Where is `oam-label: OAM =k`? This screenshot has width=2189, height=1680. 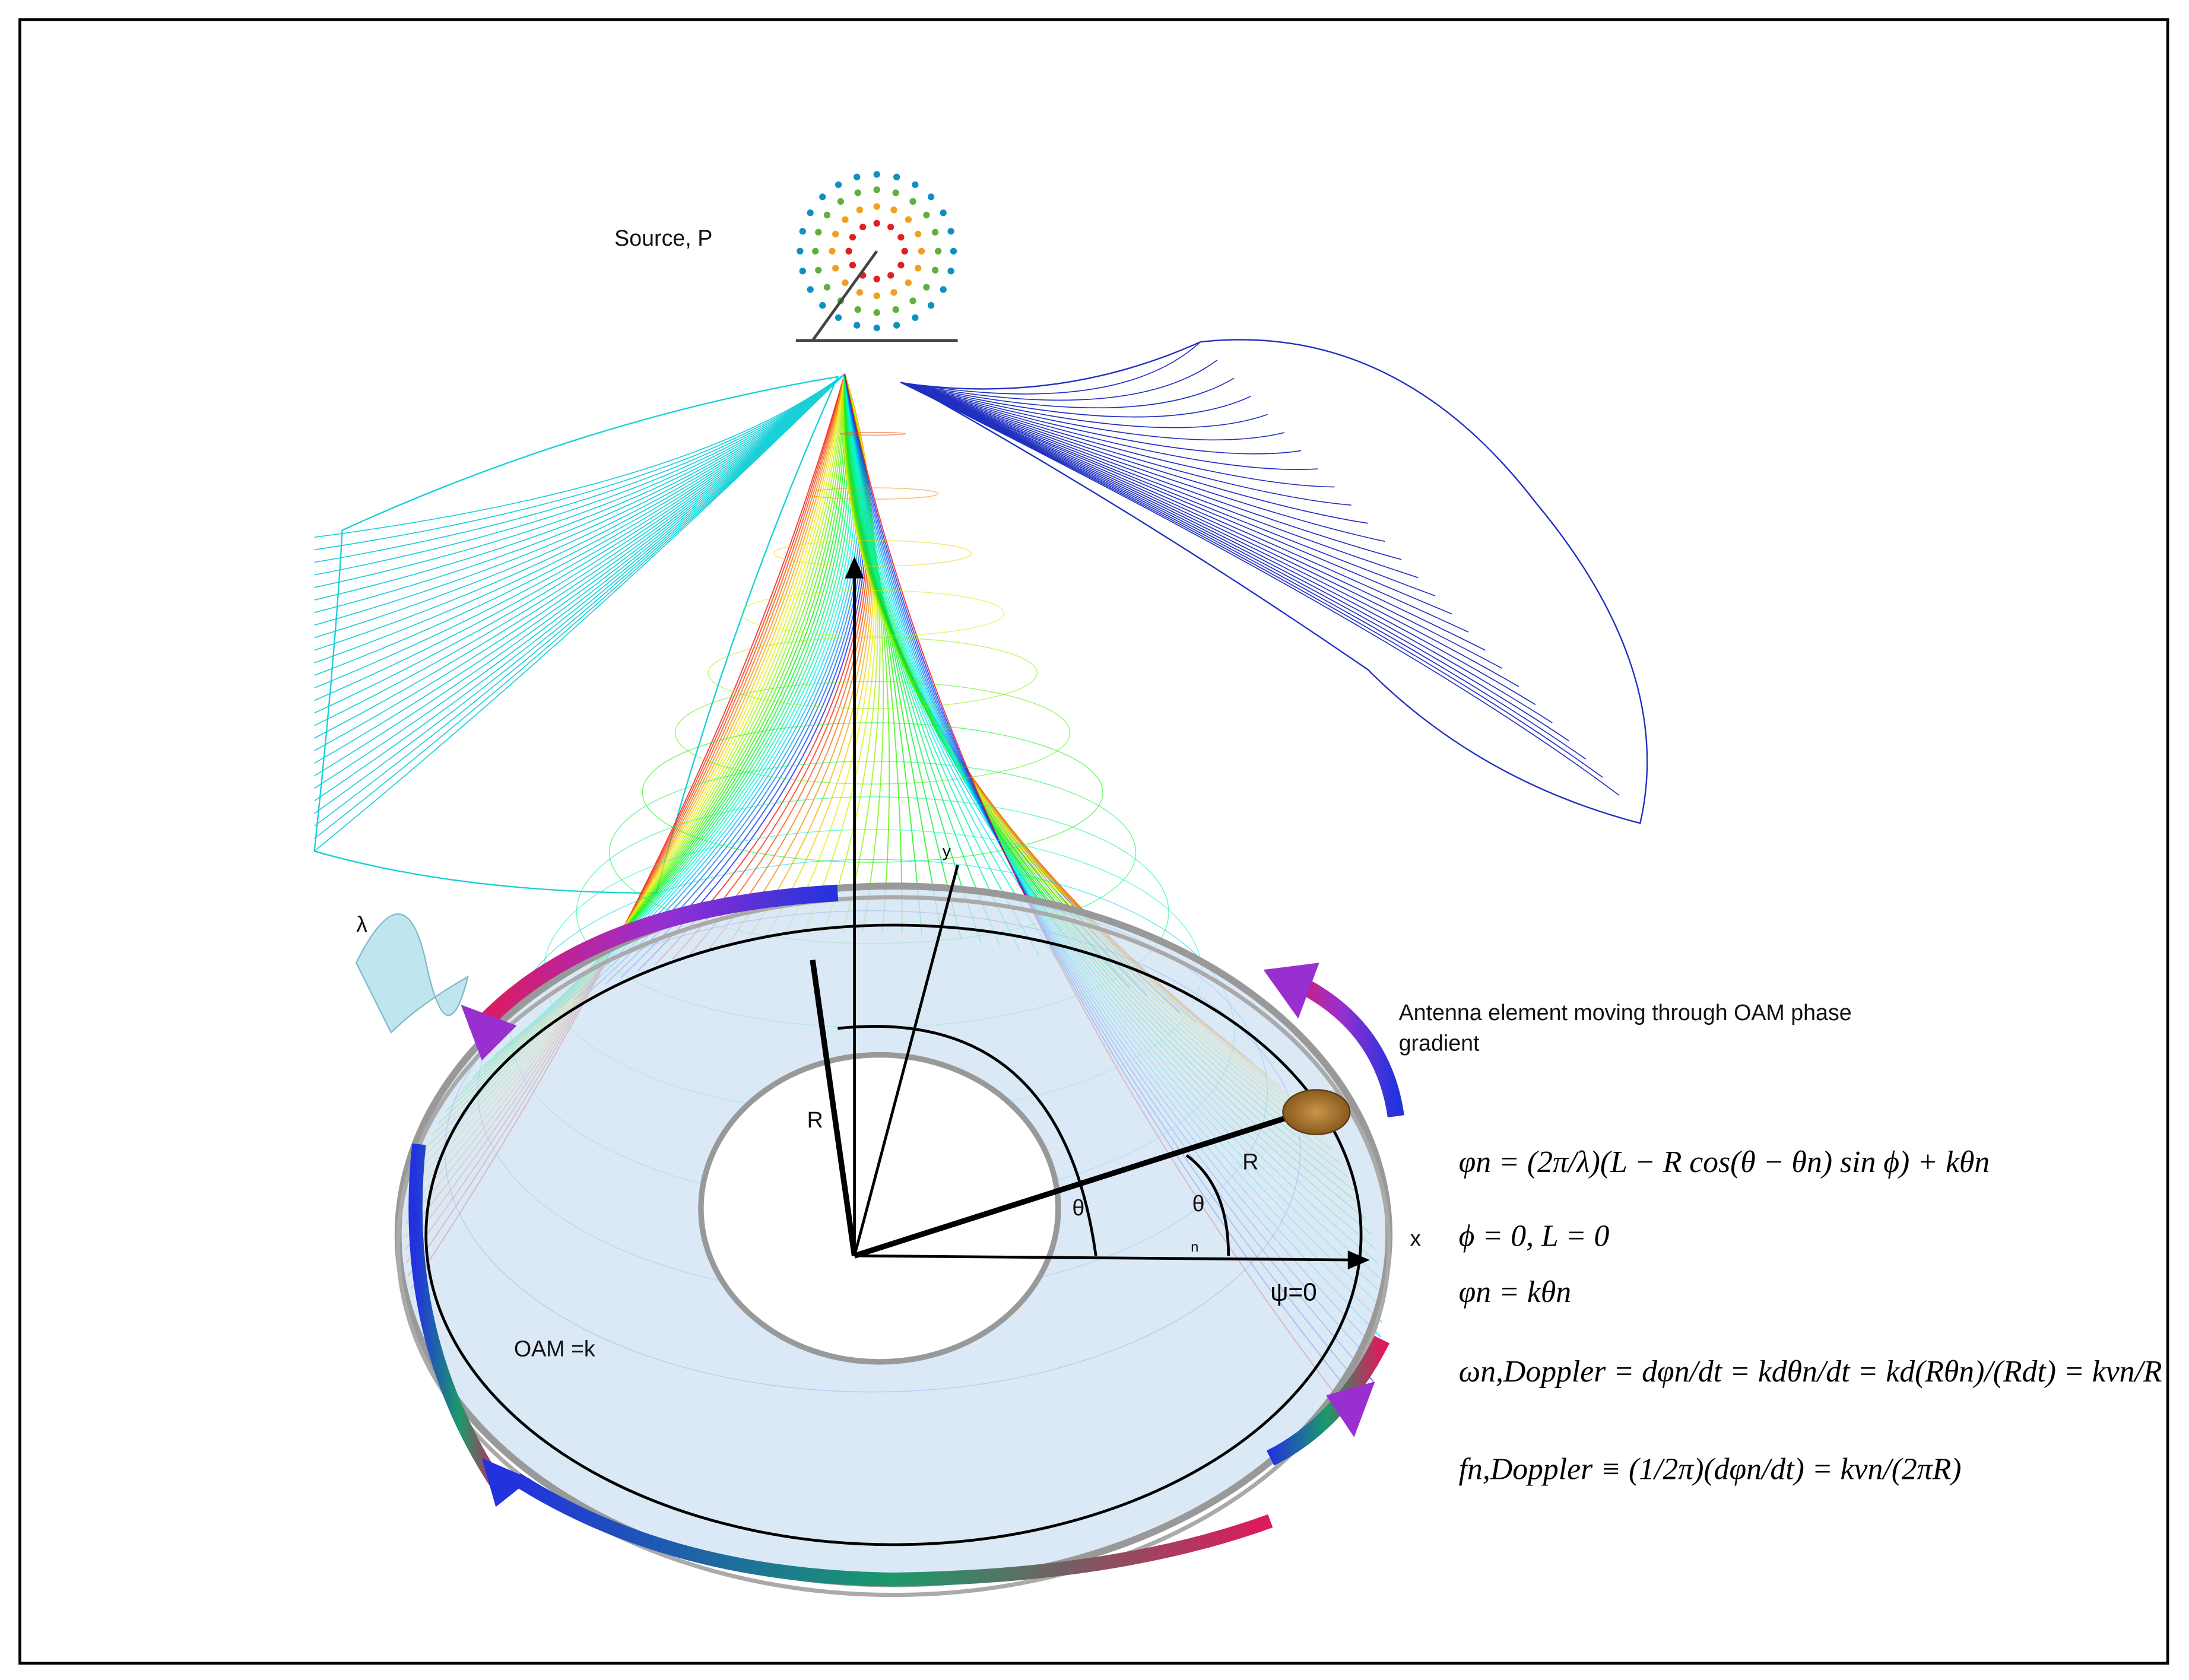
oam-label: OAM =k is located at coordinates (554, 1348).